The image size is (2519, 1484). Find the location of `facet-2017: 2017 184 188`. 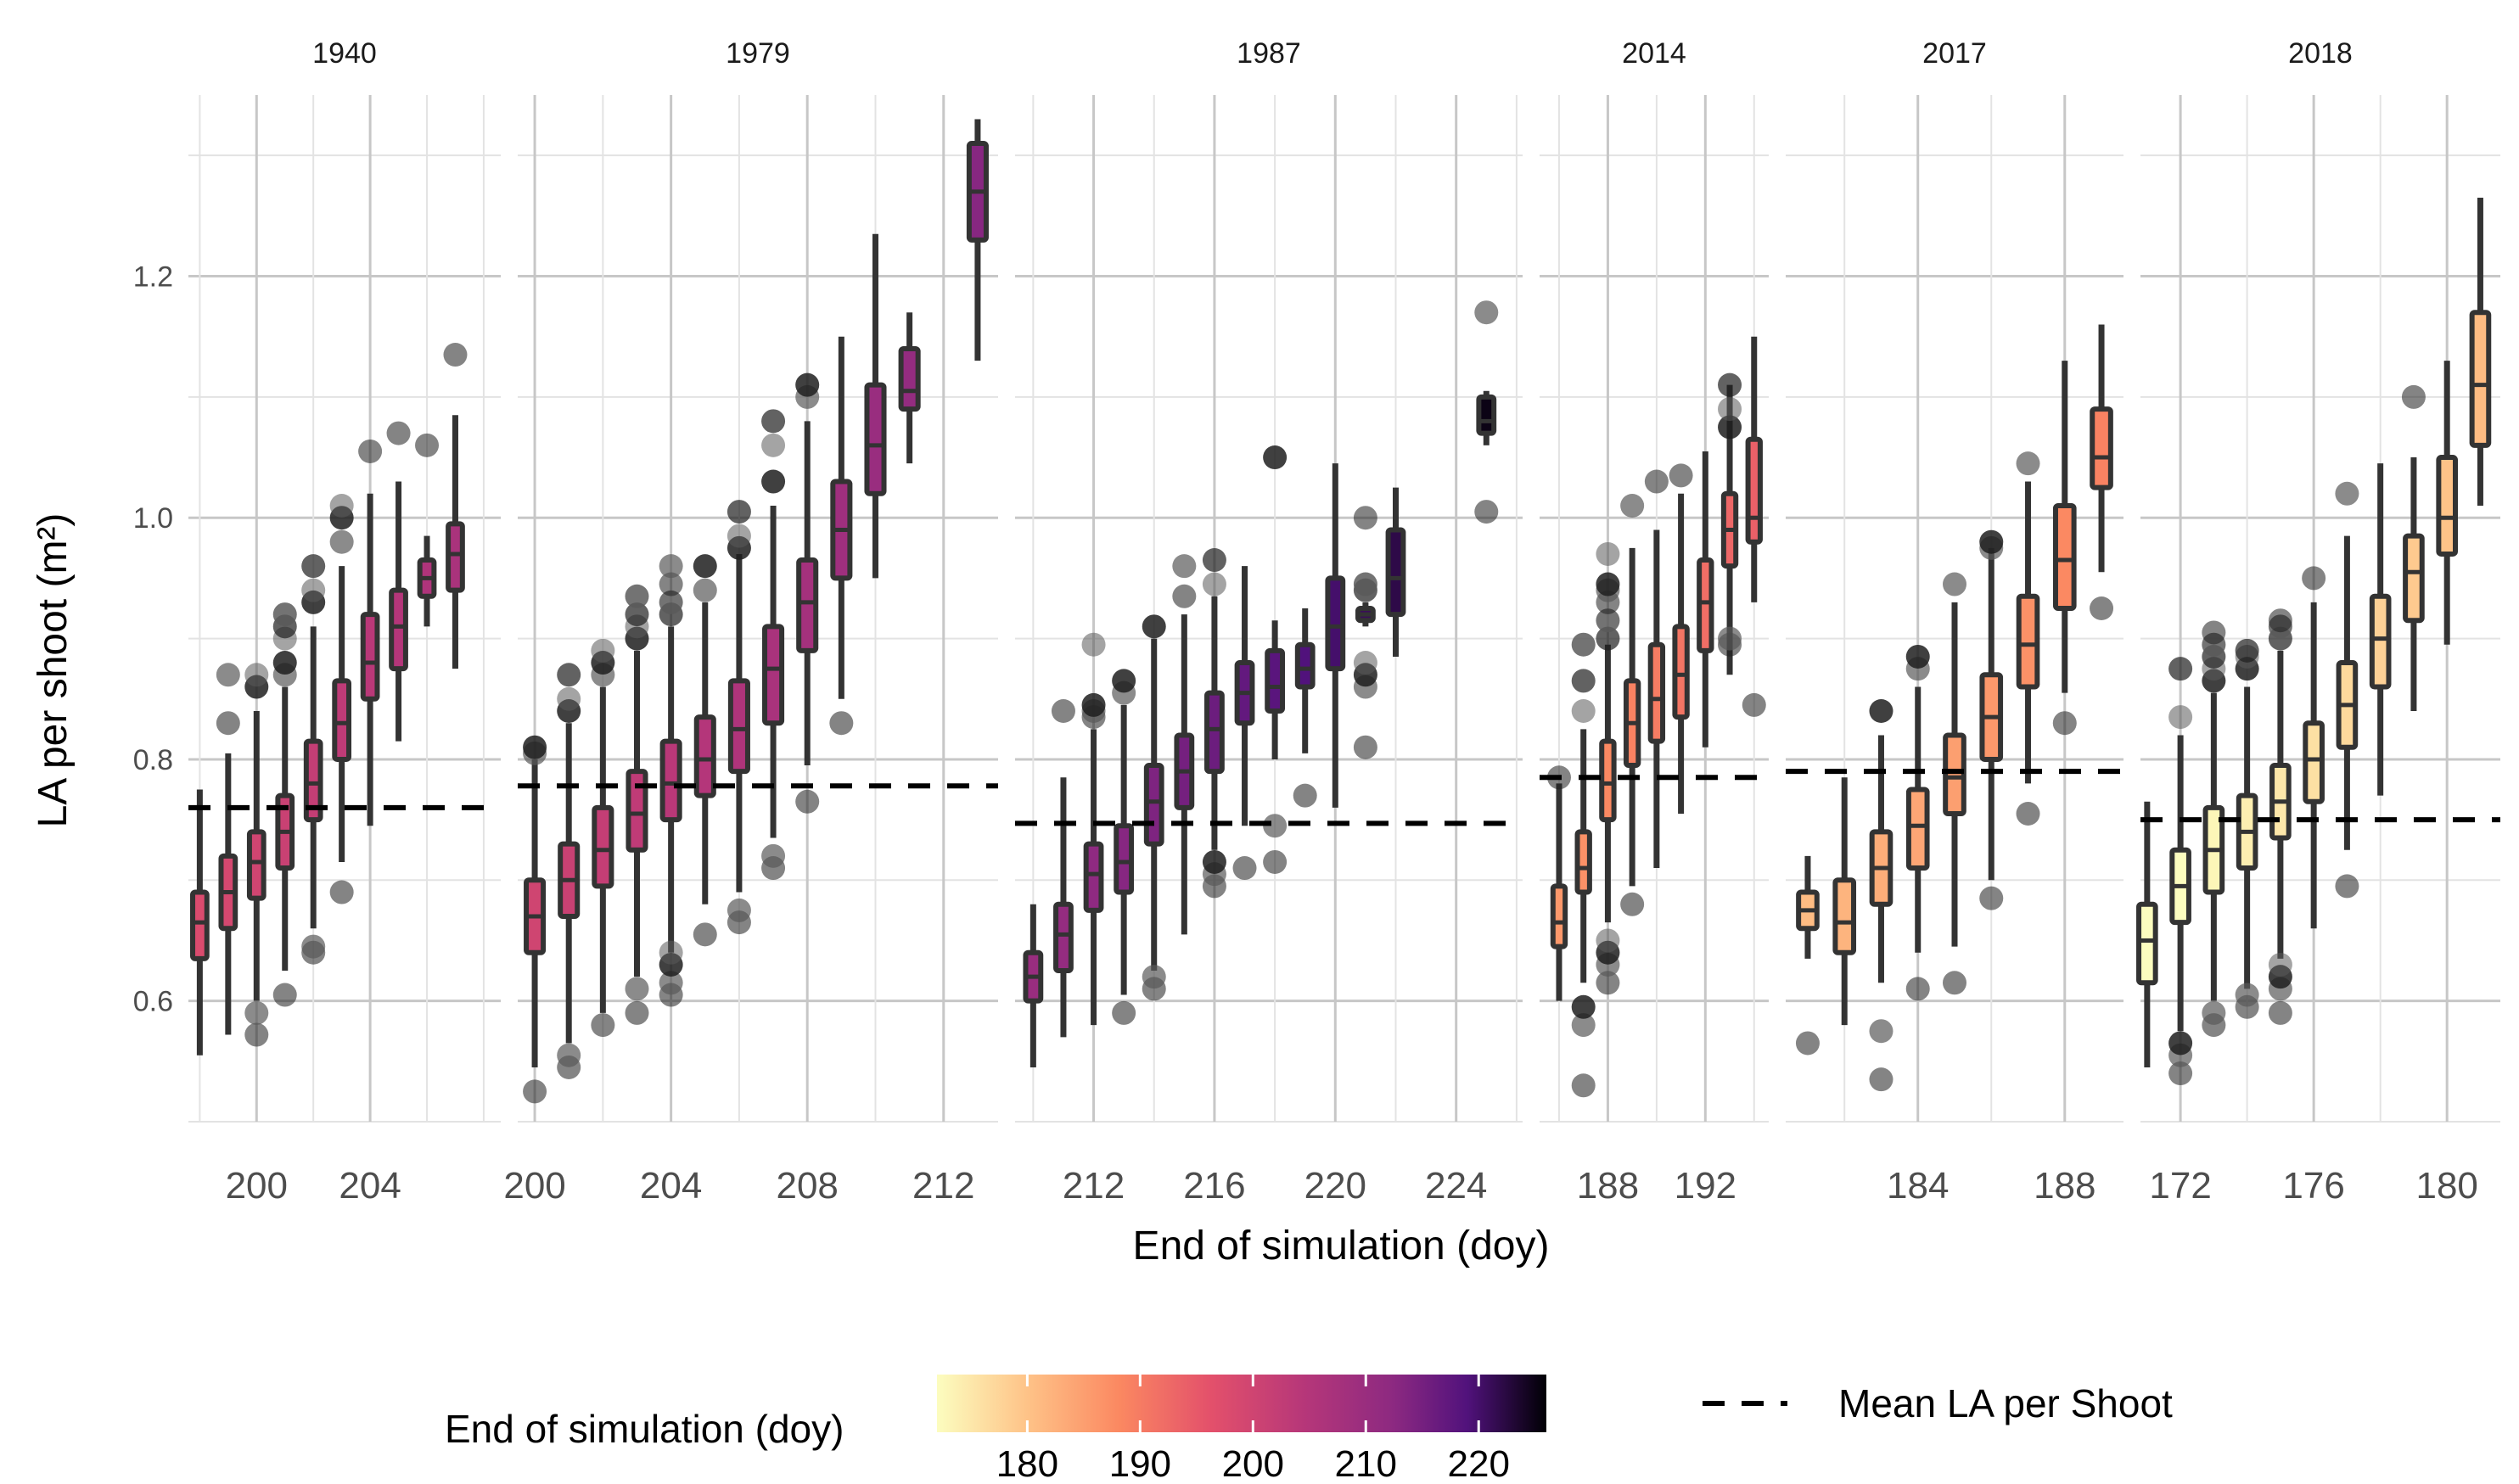

facet-2017: 2017 184 188 is located at coordinates (1954, 622).